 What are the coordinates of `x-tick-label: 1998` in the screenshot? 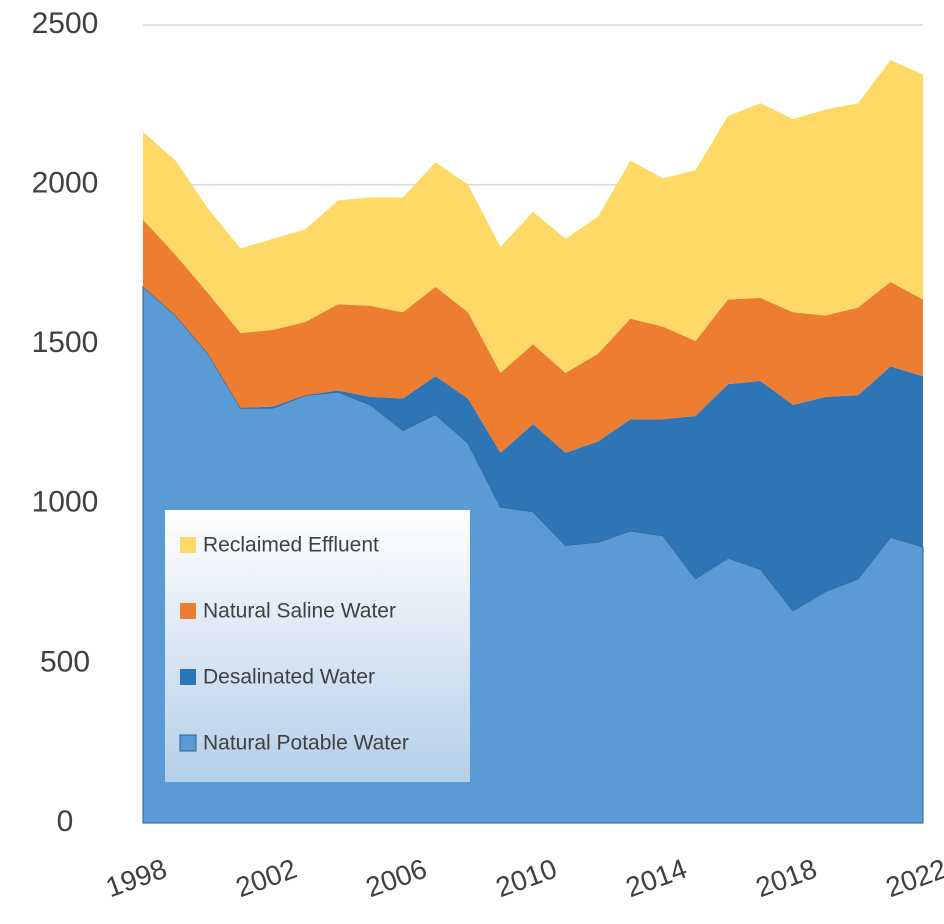 It's located at (136, 878).